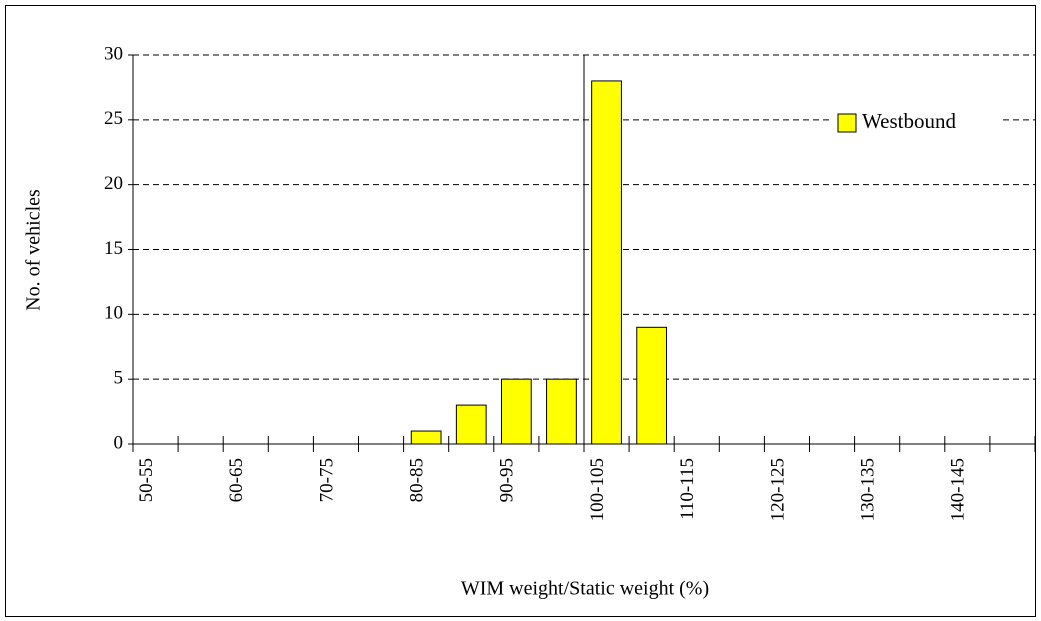  Describe the element at coordinates (597, 489) in the screenshot. I see `x-tick-label: 100-105` at that location.